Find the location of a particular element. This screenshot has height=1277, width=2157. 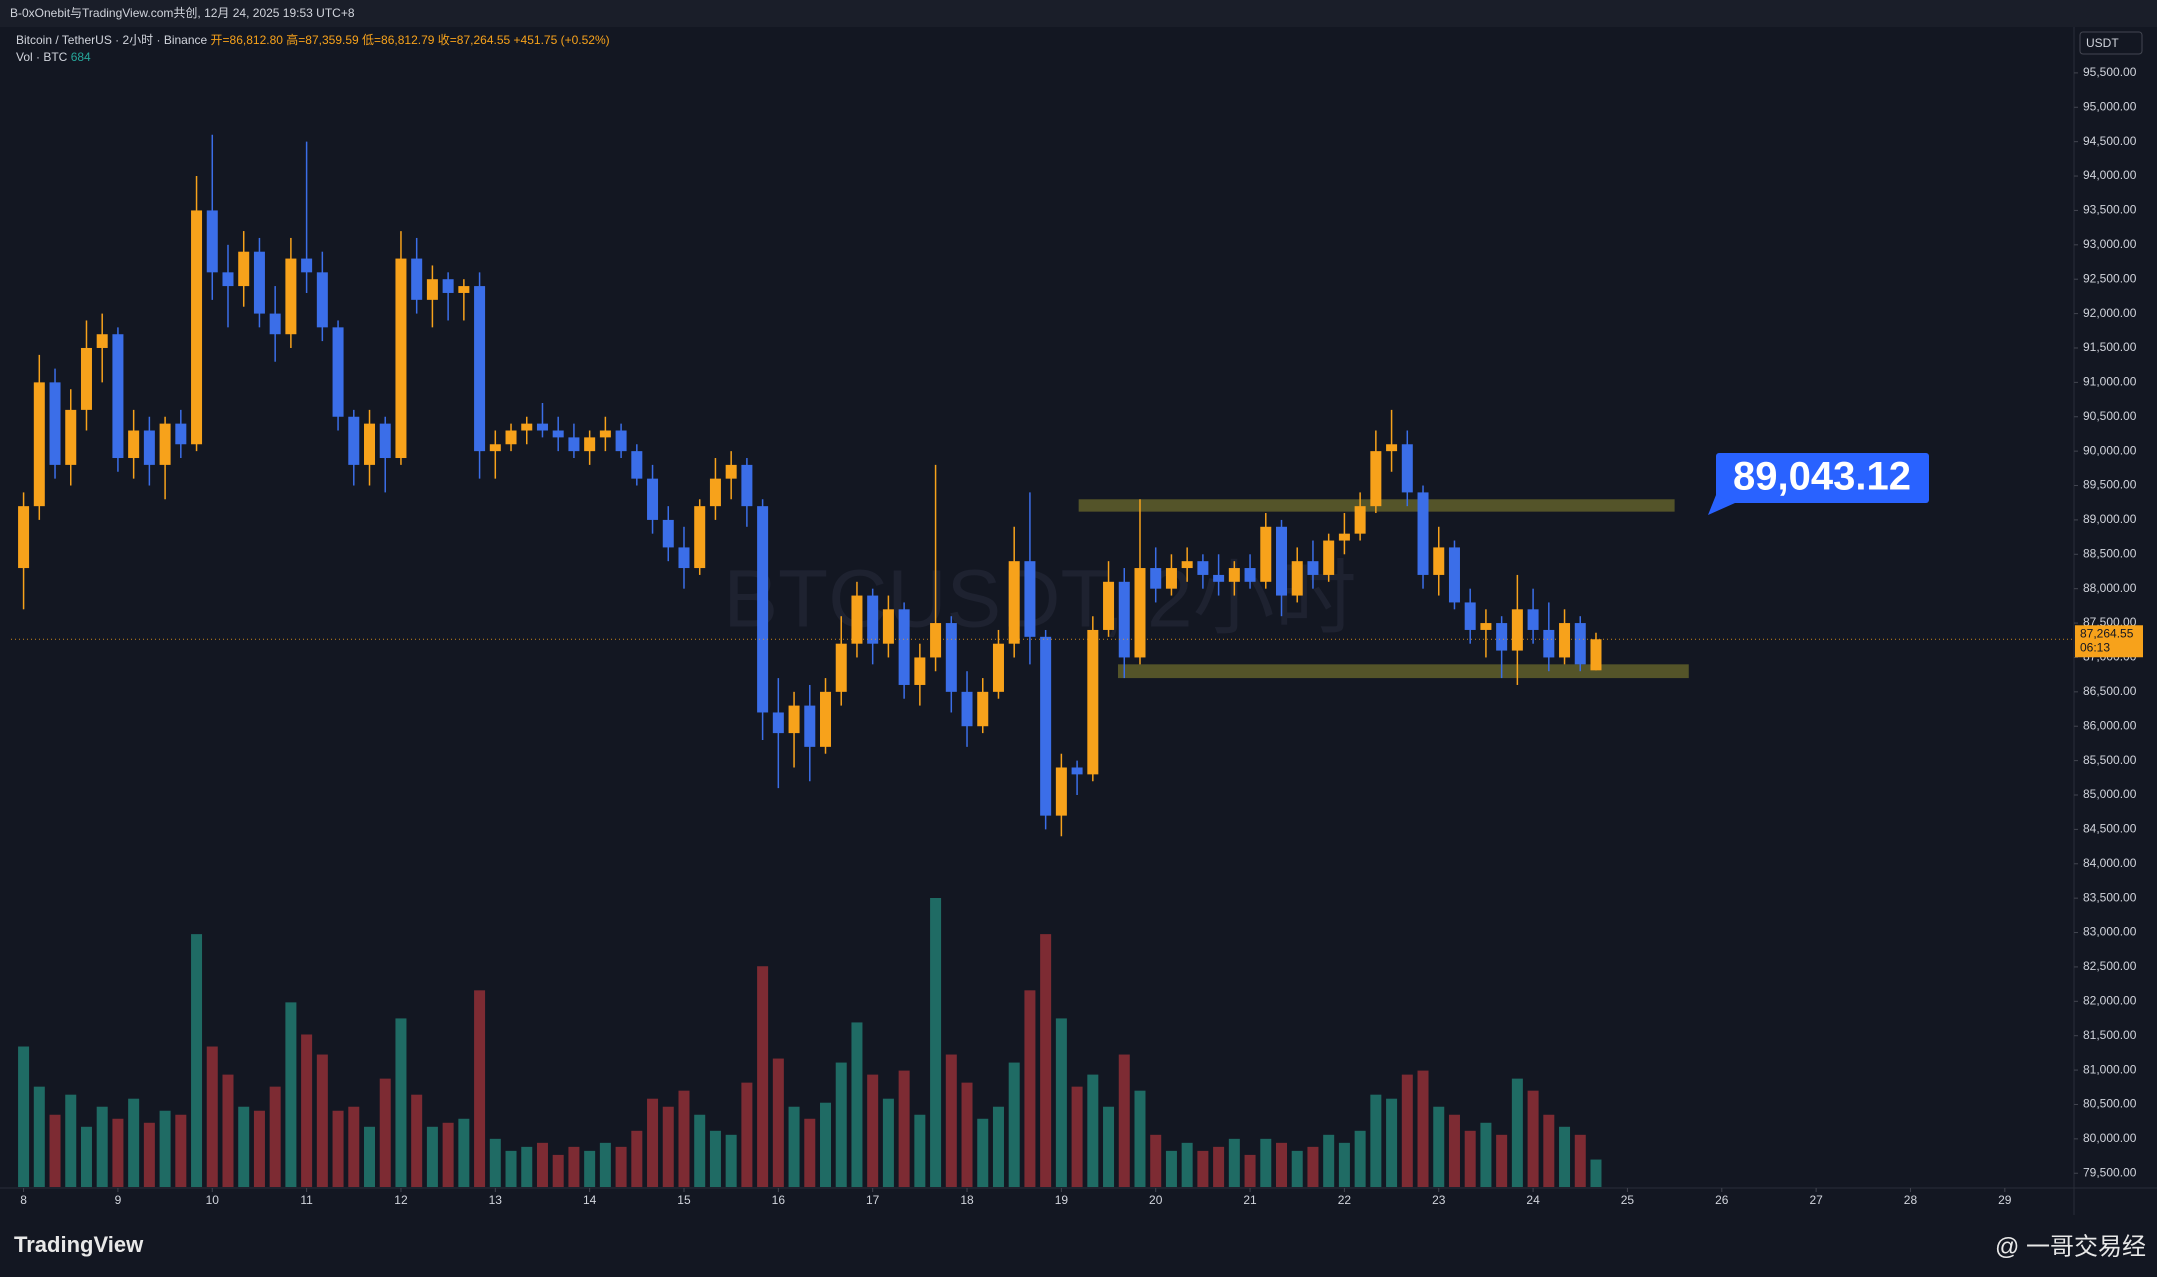

currency-box is located at coordinates (2111, 43).